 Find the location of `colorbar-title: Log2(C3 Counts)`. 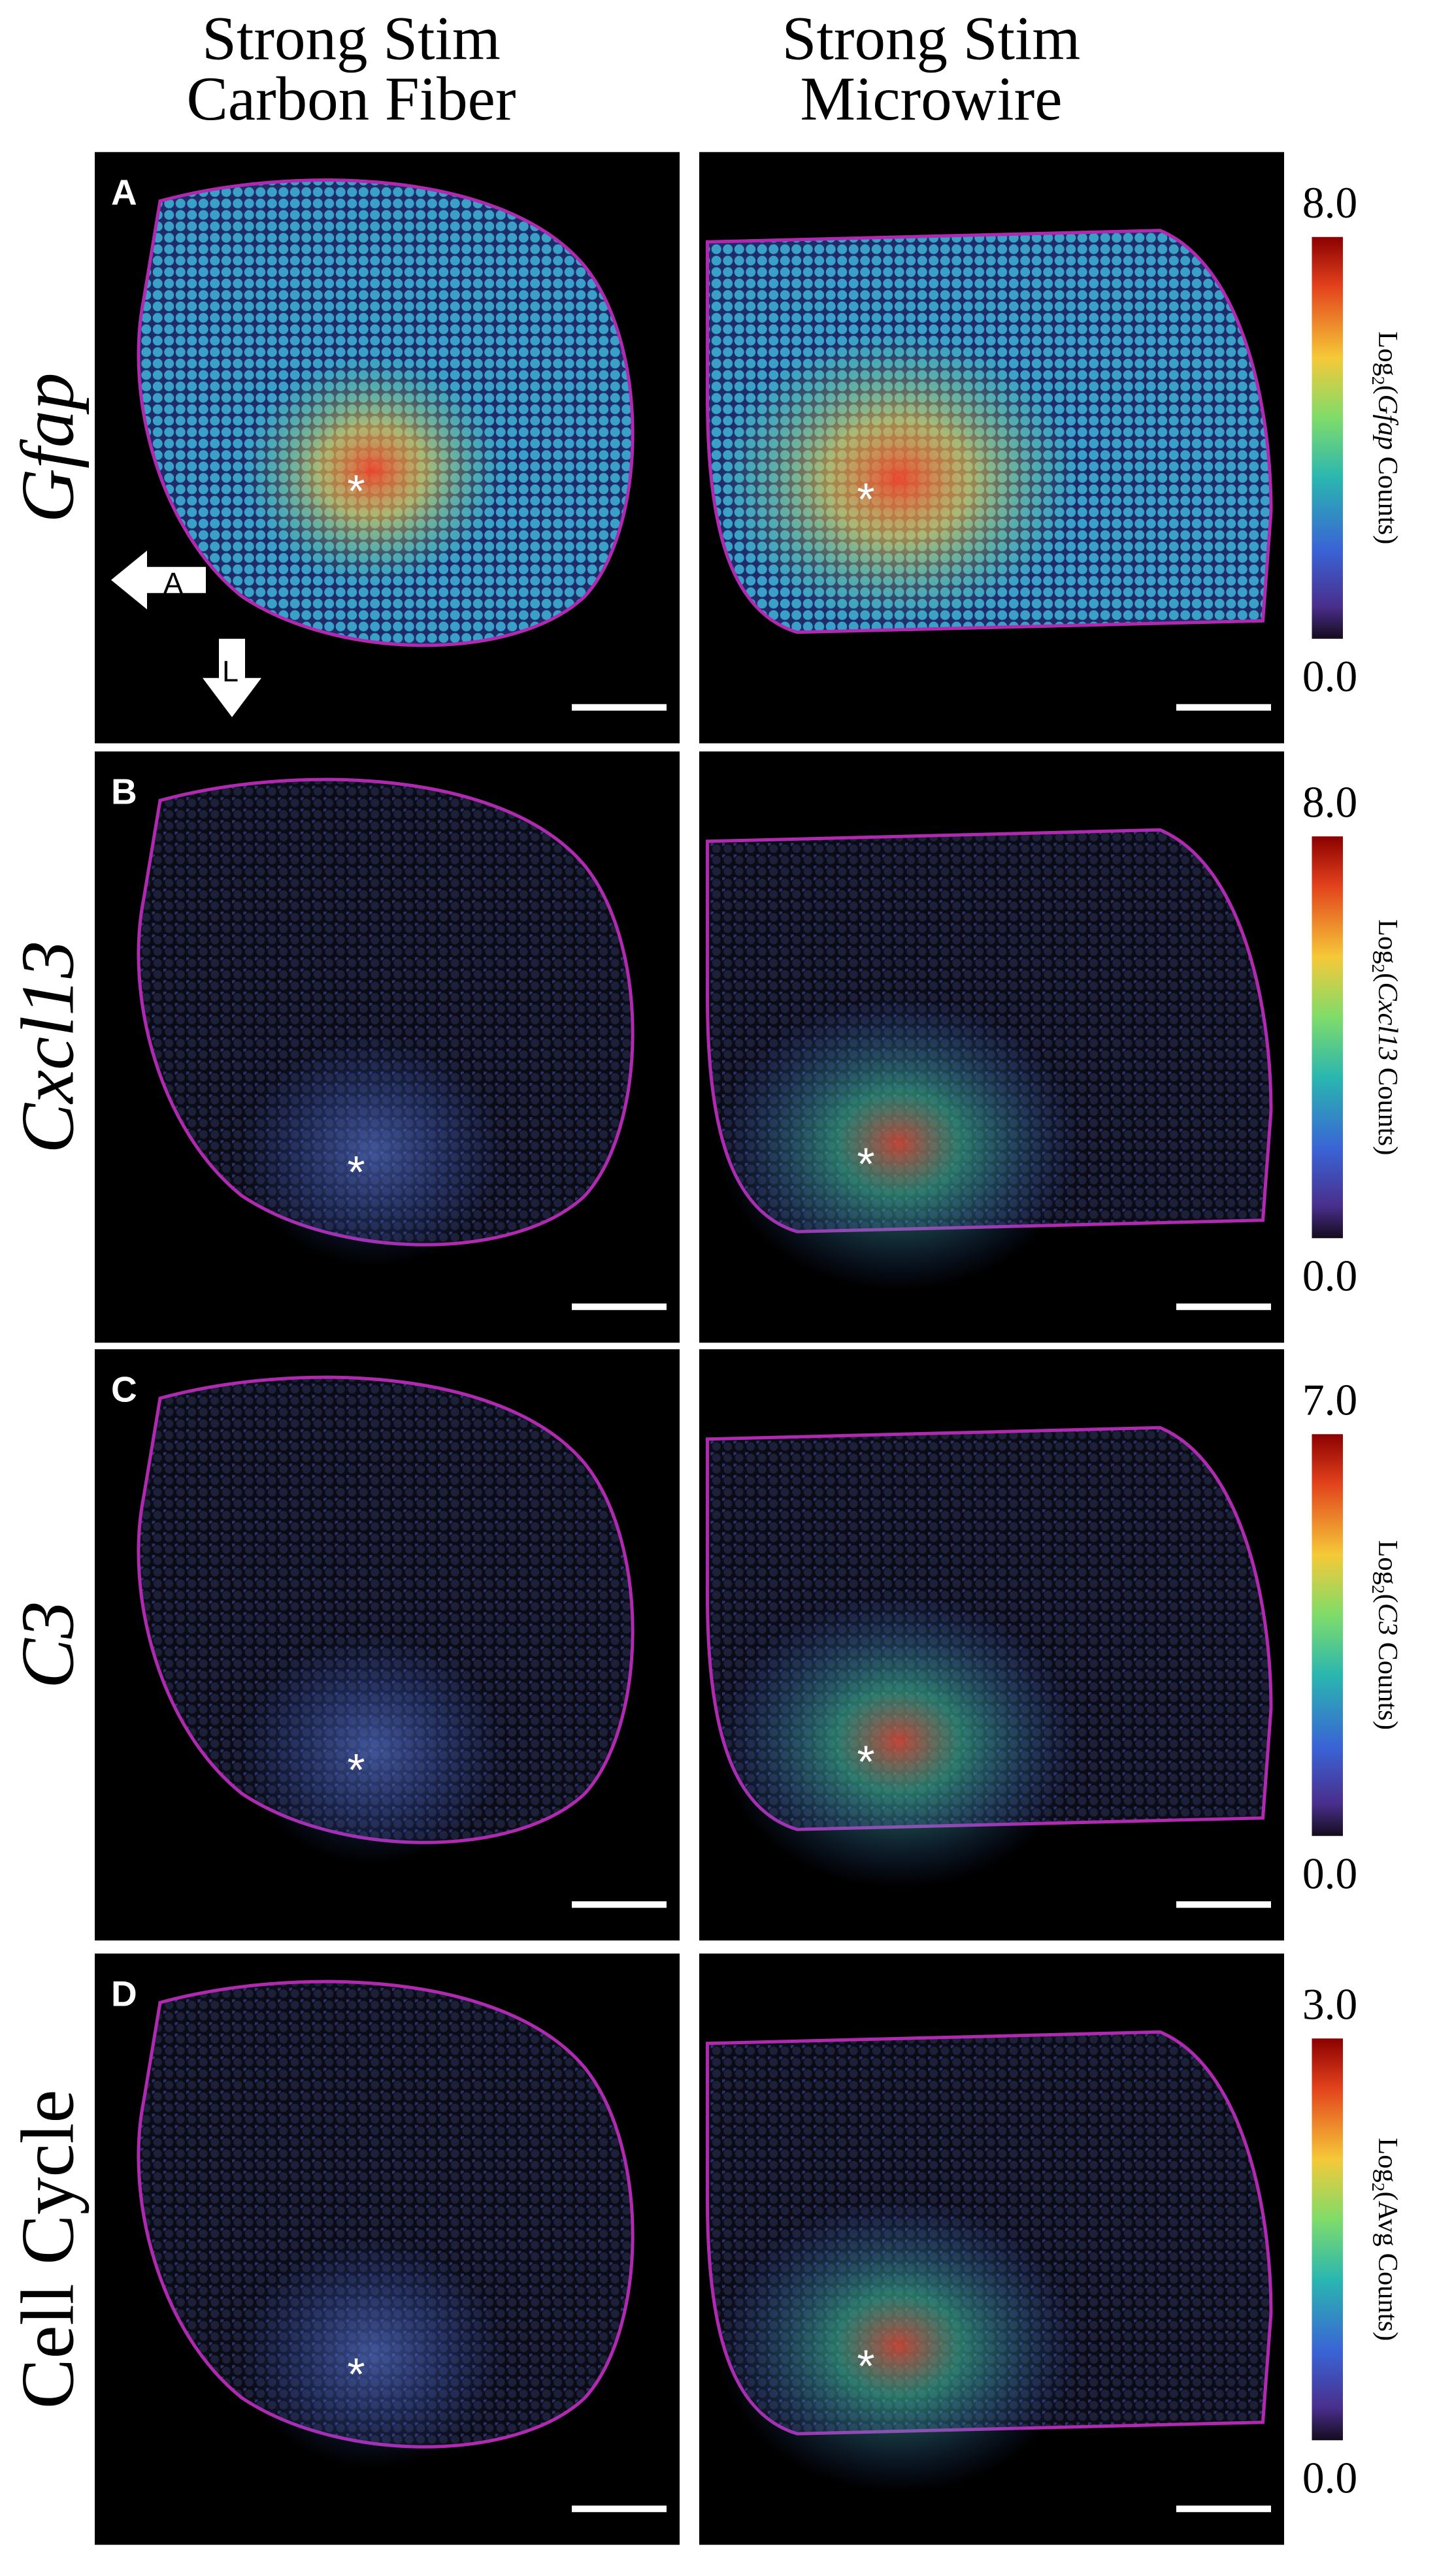

colorbar-title: Log2(C3 Counts) is located at coordinates (1385, 1635).